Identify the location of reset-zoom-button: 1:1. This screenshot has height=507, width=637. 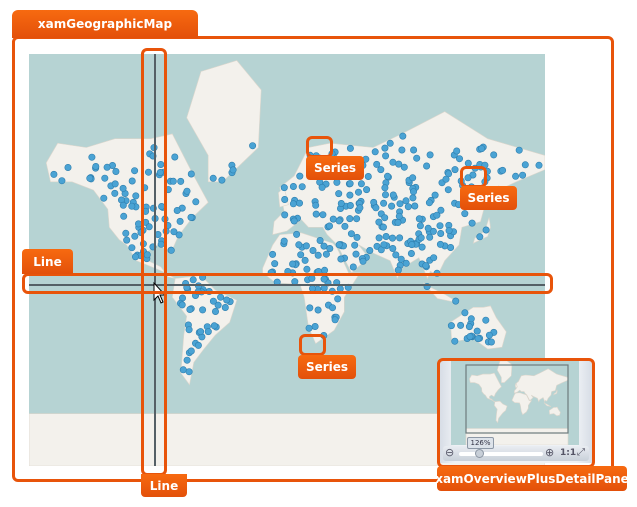
(568, 453).